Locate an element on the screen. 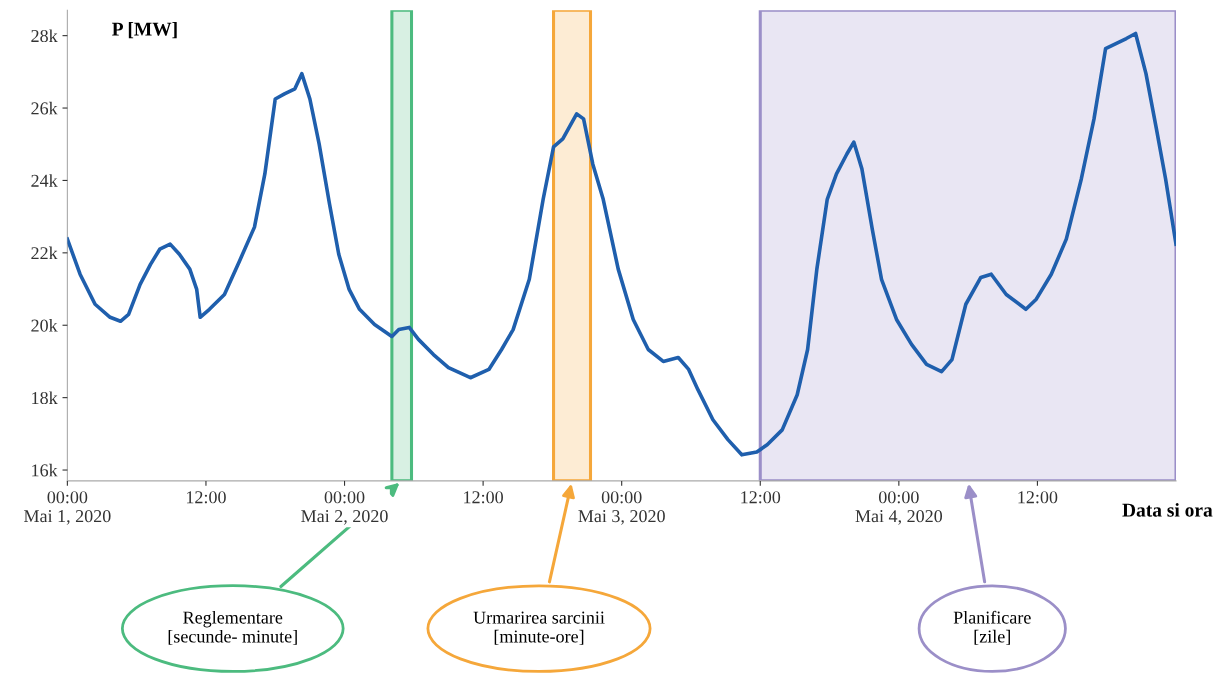  y-tick-label: 20k is located at coordinates (44, 325).